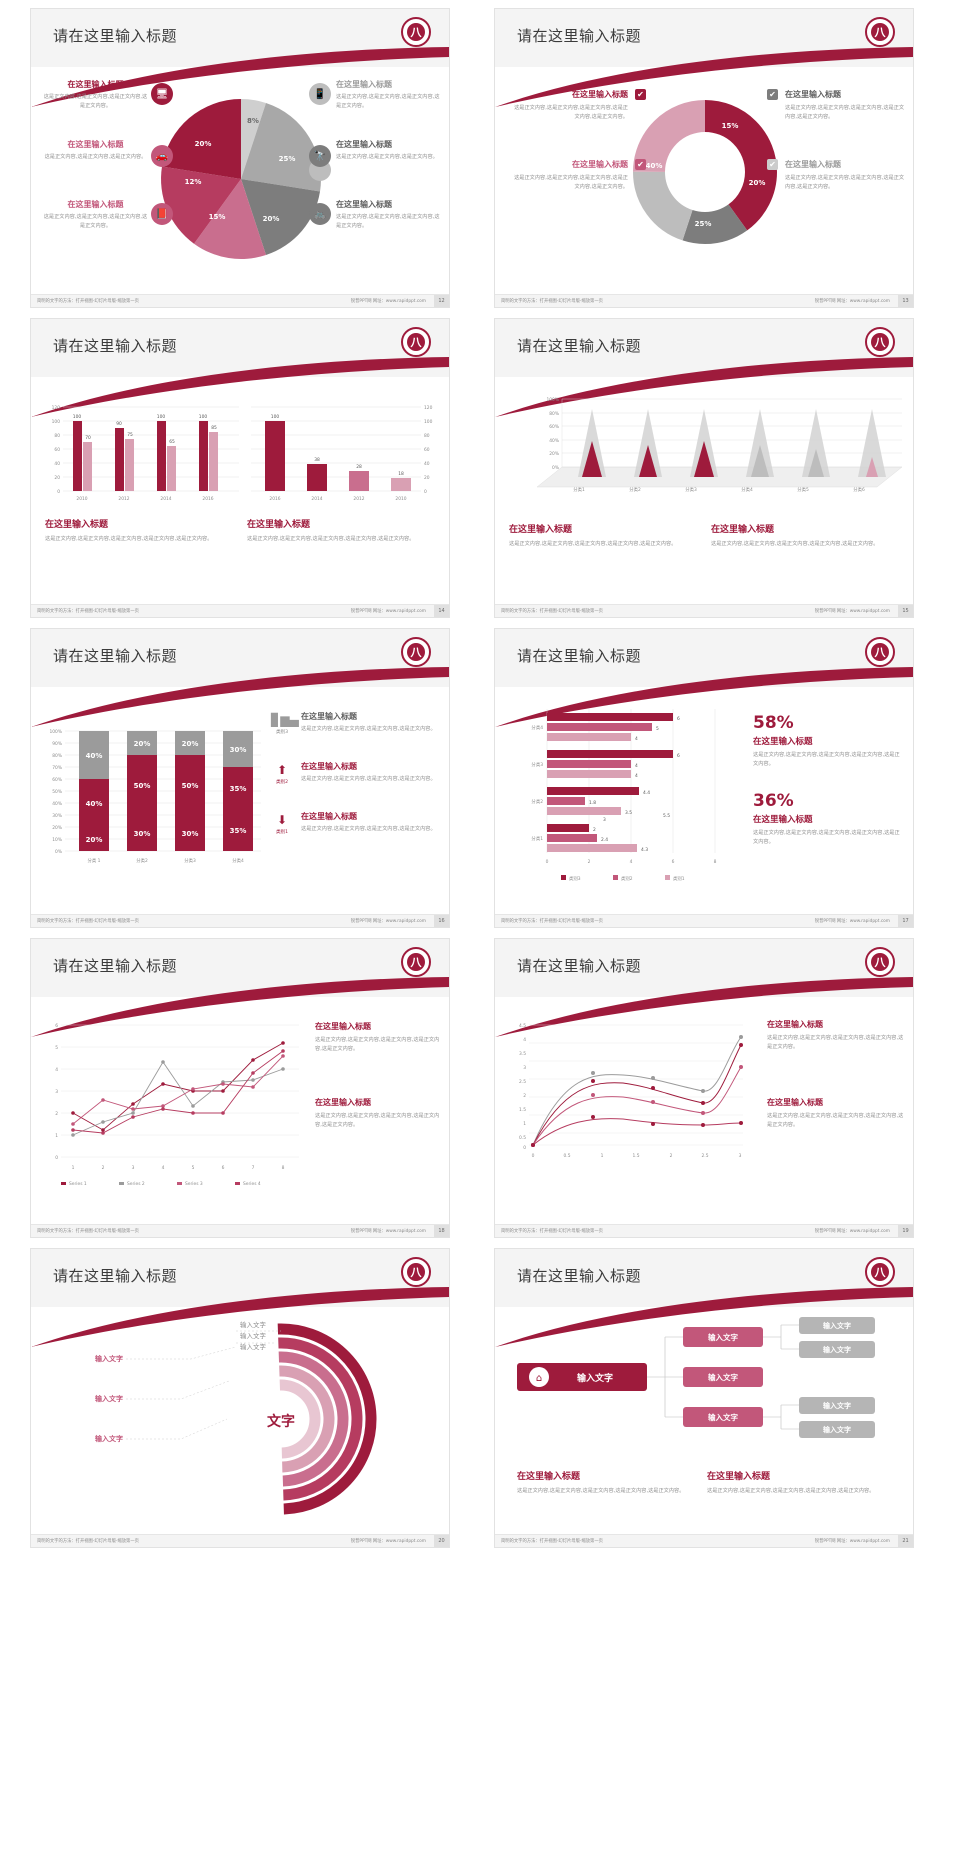  I want to click on svg-text: 2.5, so click(522, 1082).